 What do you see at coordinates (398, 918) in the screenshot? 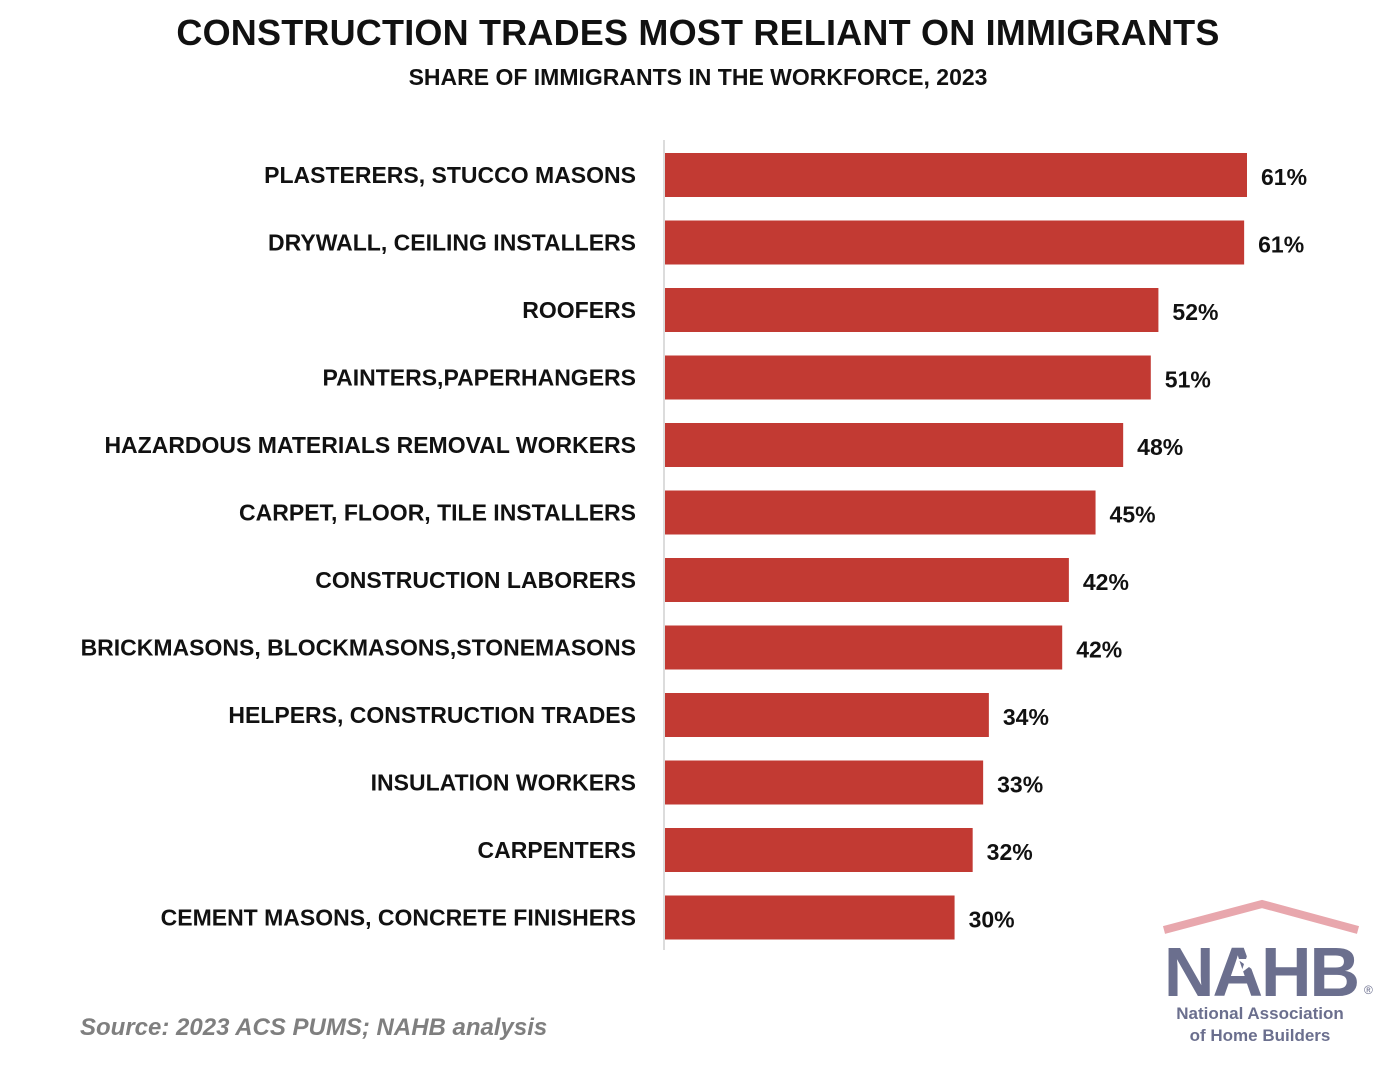
I see `category-label: CEMENT MASONS, CONCRETE FINISHERS` at bounding box center [398, 918].